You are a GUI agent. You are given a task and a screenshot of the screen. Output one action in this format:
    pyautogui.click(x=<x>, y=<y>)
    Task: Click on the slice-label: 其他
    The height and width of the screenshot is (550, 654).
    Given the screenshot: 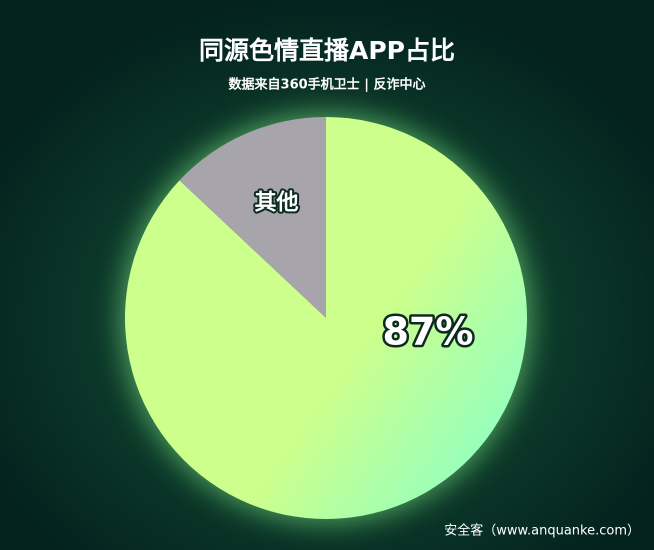 What is the action you would take?
    pyautogui.click(x=276, y=203)
    